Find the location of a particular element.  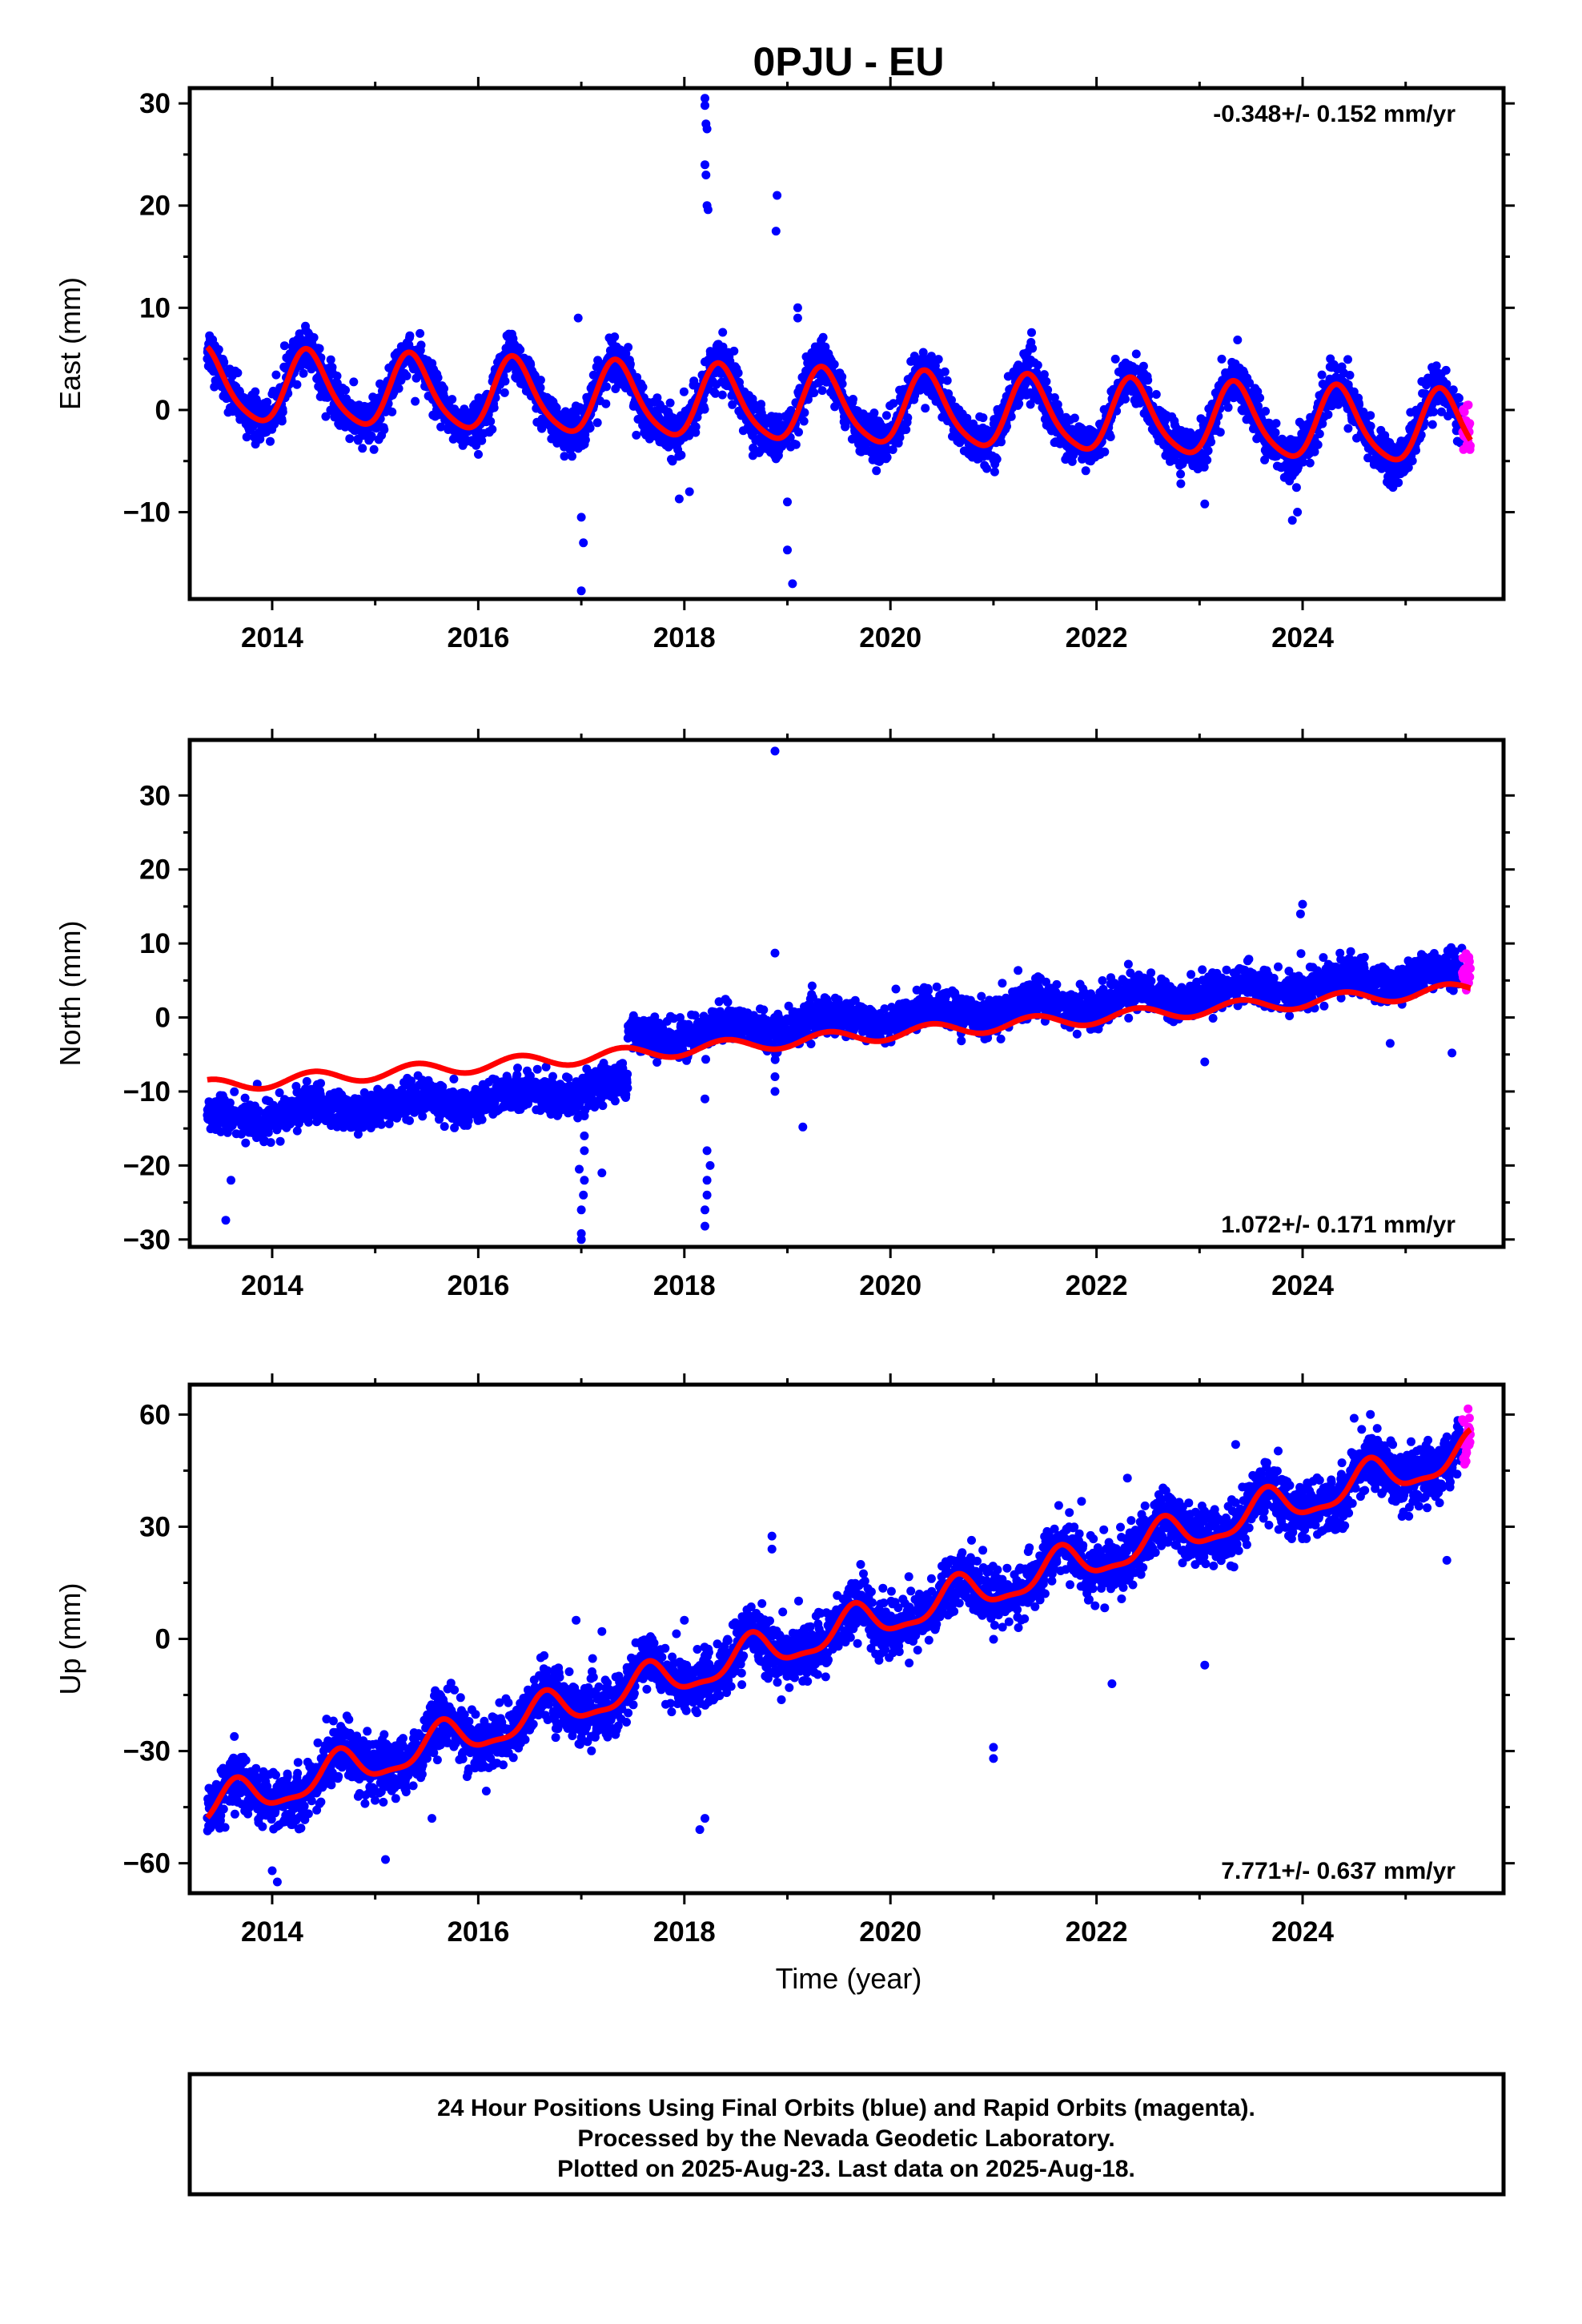

y-tick-label: 30 is located at coordinates (155, 103).